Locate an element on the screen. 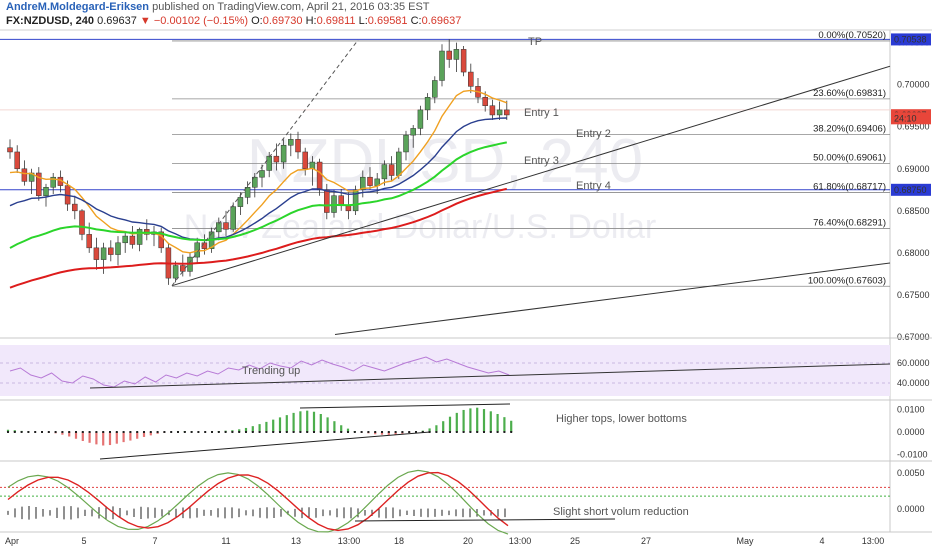  time-tick-label: 13 is located at coordinates (296, 541).